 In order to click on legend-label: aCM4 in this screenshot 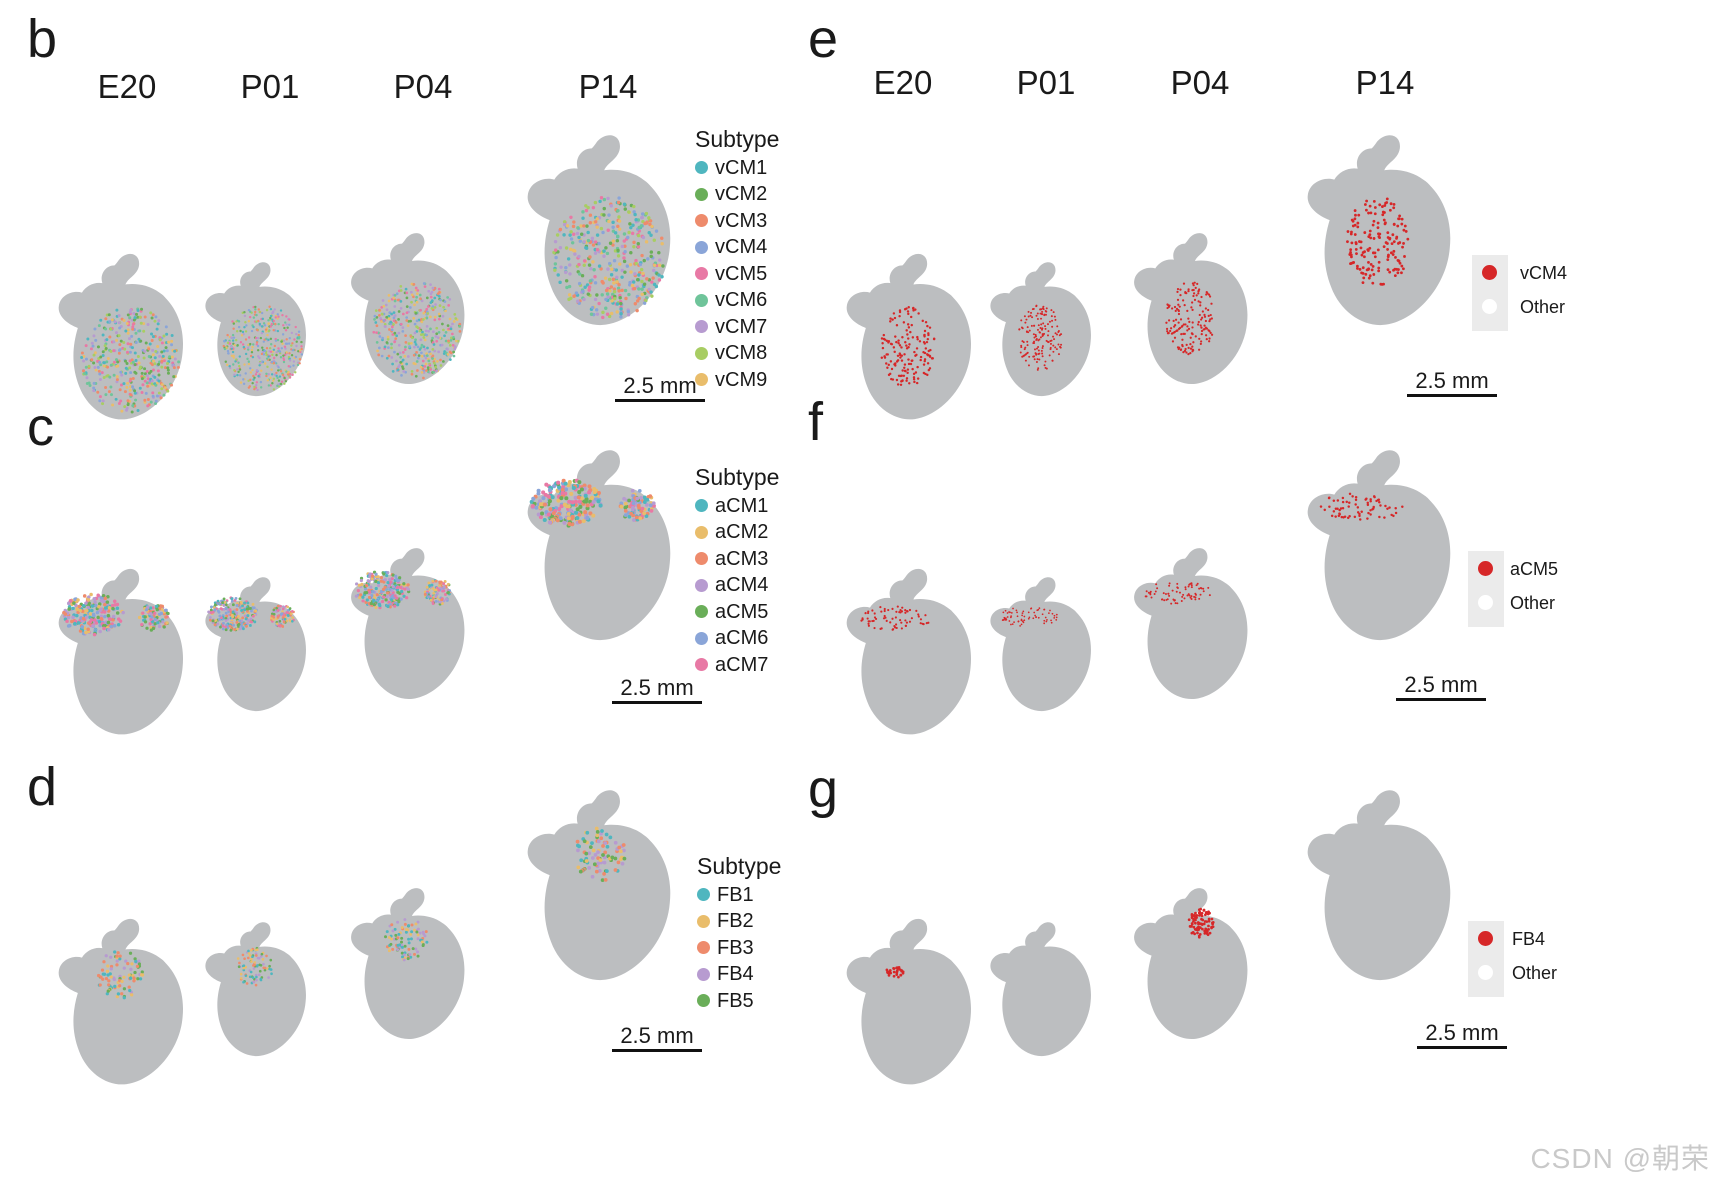, I will do `click(742, 585)`.